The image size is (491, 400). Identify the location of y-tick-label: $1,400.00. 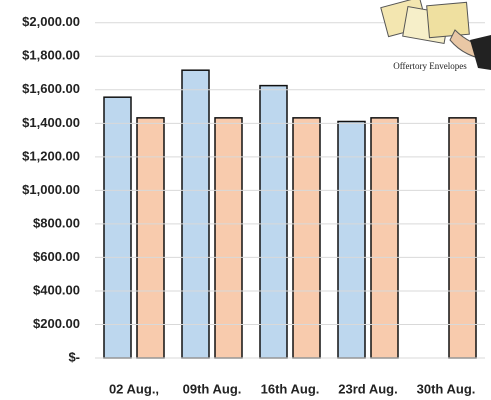
(51, 122).